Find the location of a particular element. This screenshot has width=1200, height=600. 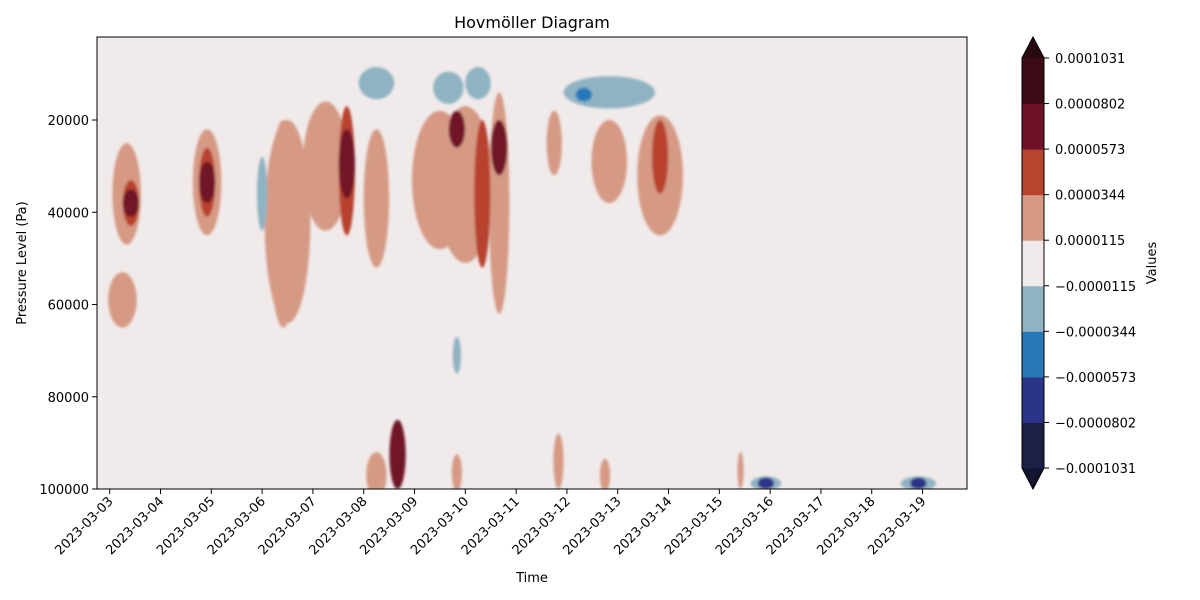

y-tick-label: 100000 is located at coordinates (64, 490).